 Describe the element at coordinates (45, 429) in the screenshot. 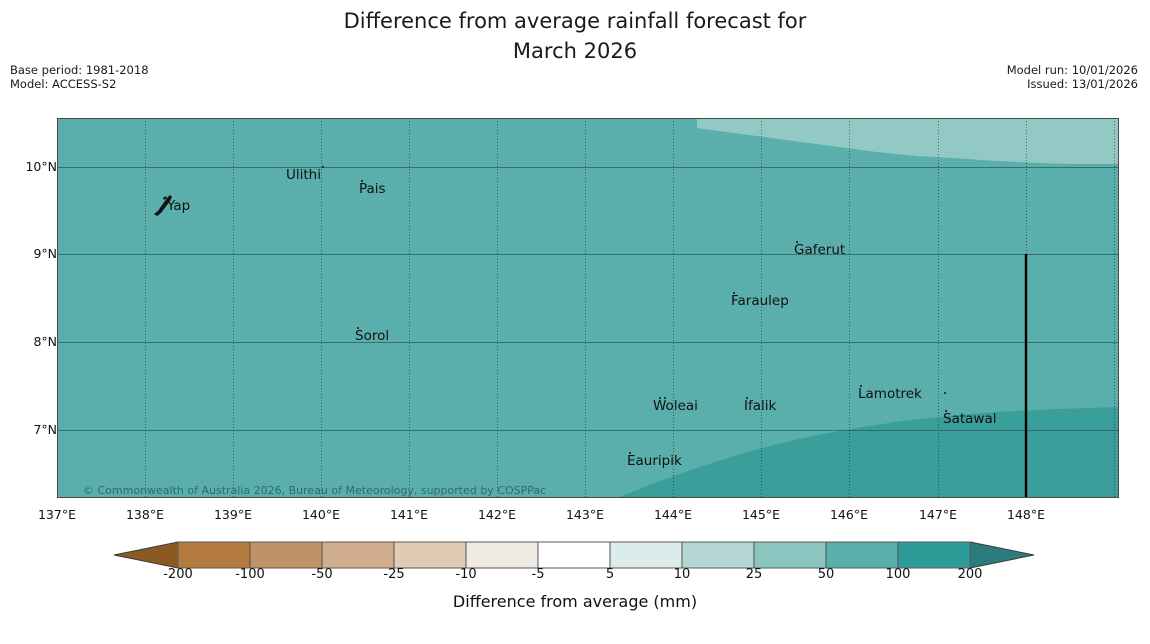

I see `latitude-tick-label: 7°N` at that location.